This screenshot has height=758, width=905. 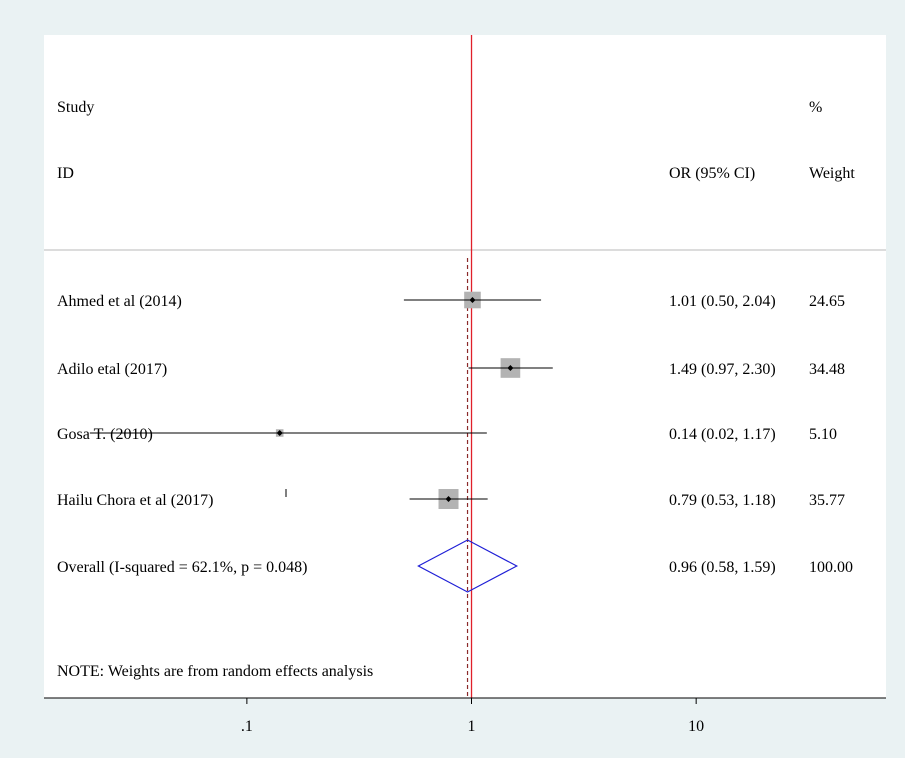 I want to click on overall-weight-text: 100.00, so click(x=831, y=567).